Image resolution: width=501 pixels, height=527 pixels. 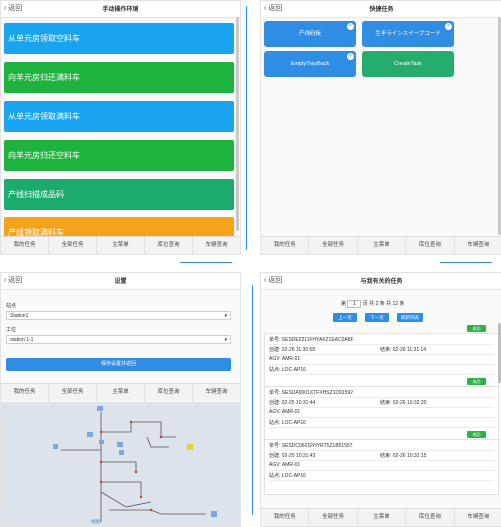 I want to click on tile-label: EmptyTrayBack, so click(x=310, y=64).